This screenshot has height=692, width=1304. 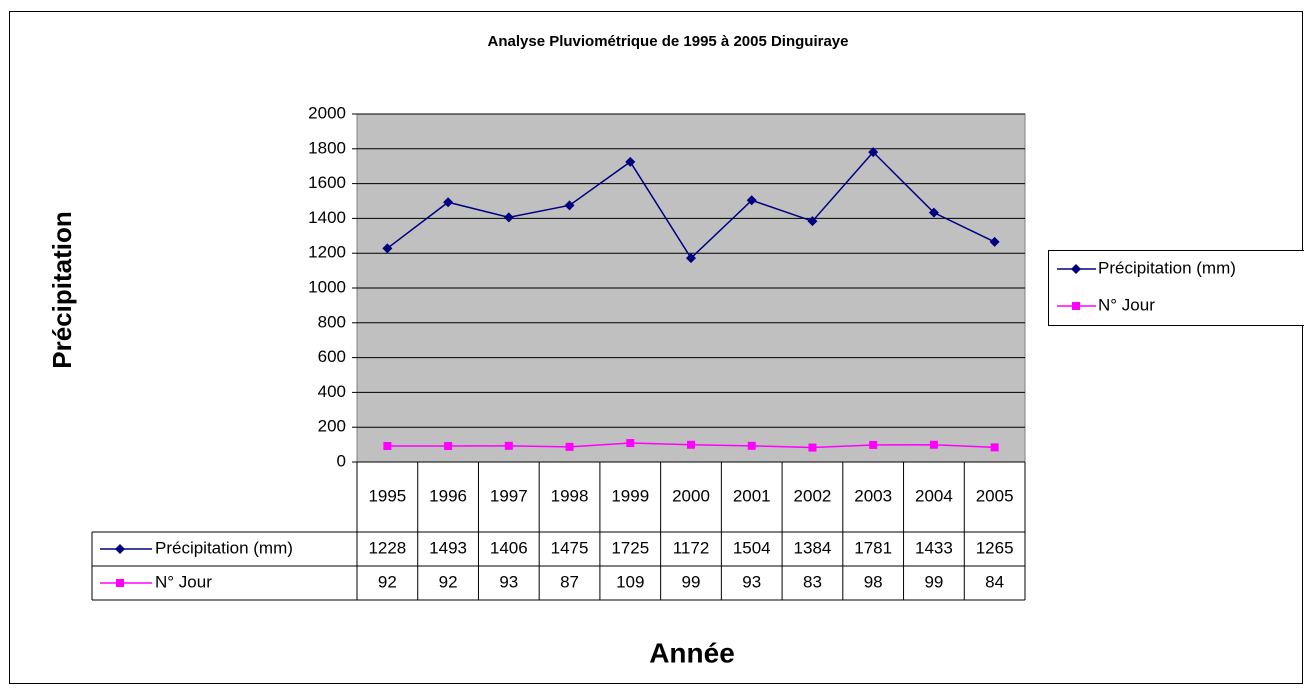 What do you see at coordinates (813, 495) in the screenshot?
I see `x-tick-label: 2002` at bounding box center [813, 495].